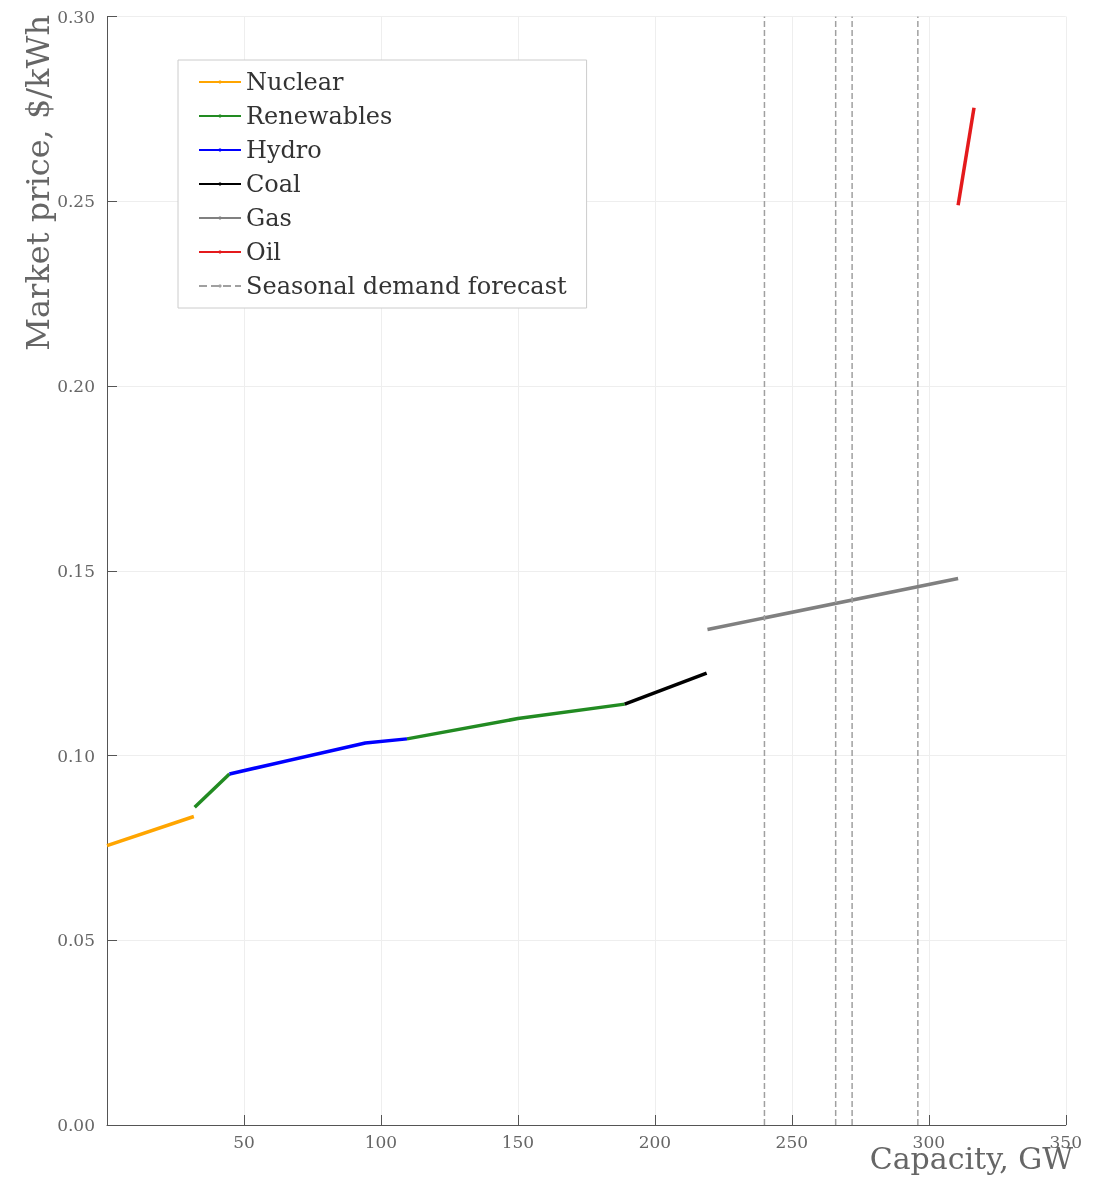 Image resolution: width=1093 pixels, height=1193 pixels. I want to click on legend-label: Hydro, so click(284, 150).